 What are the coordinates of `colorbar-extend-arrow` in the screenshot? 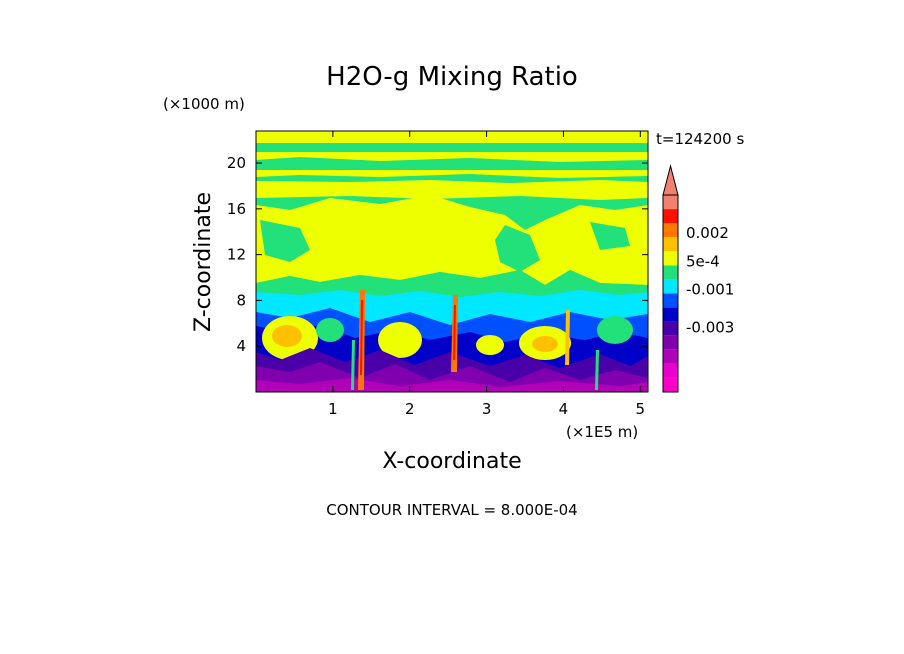 It's located at (670, 180).